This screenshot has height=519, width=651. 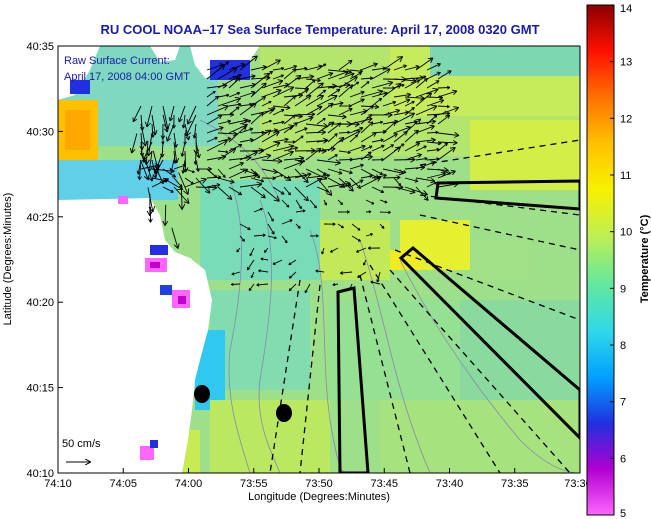 I want to click on x-tick-label: 73:50, so click(x=319, y=484).